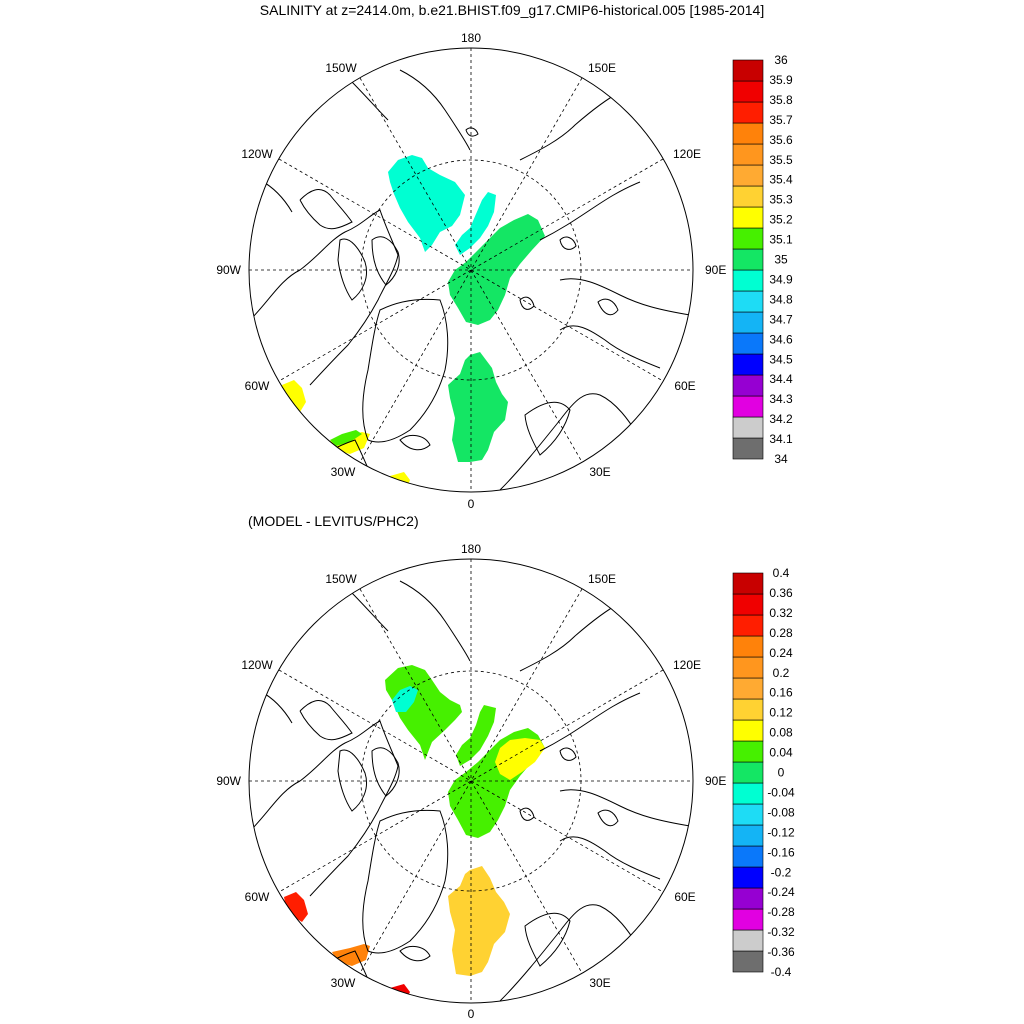 This screenshot has height=1024, width=1024. I want to click on colorbar-tick-label: 34.8, so click(781, 299).